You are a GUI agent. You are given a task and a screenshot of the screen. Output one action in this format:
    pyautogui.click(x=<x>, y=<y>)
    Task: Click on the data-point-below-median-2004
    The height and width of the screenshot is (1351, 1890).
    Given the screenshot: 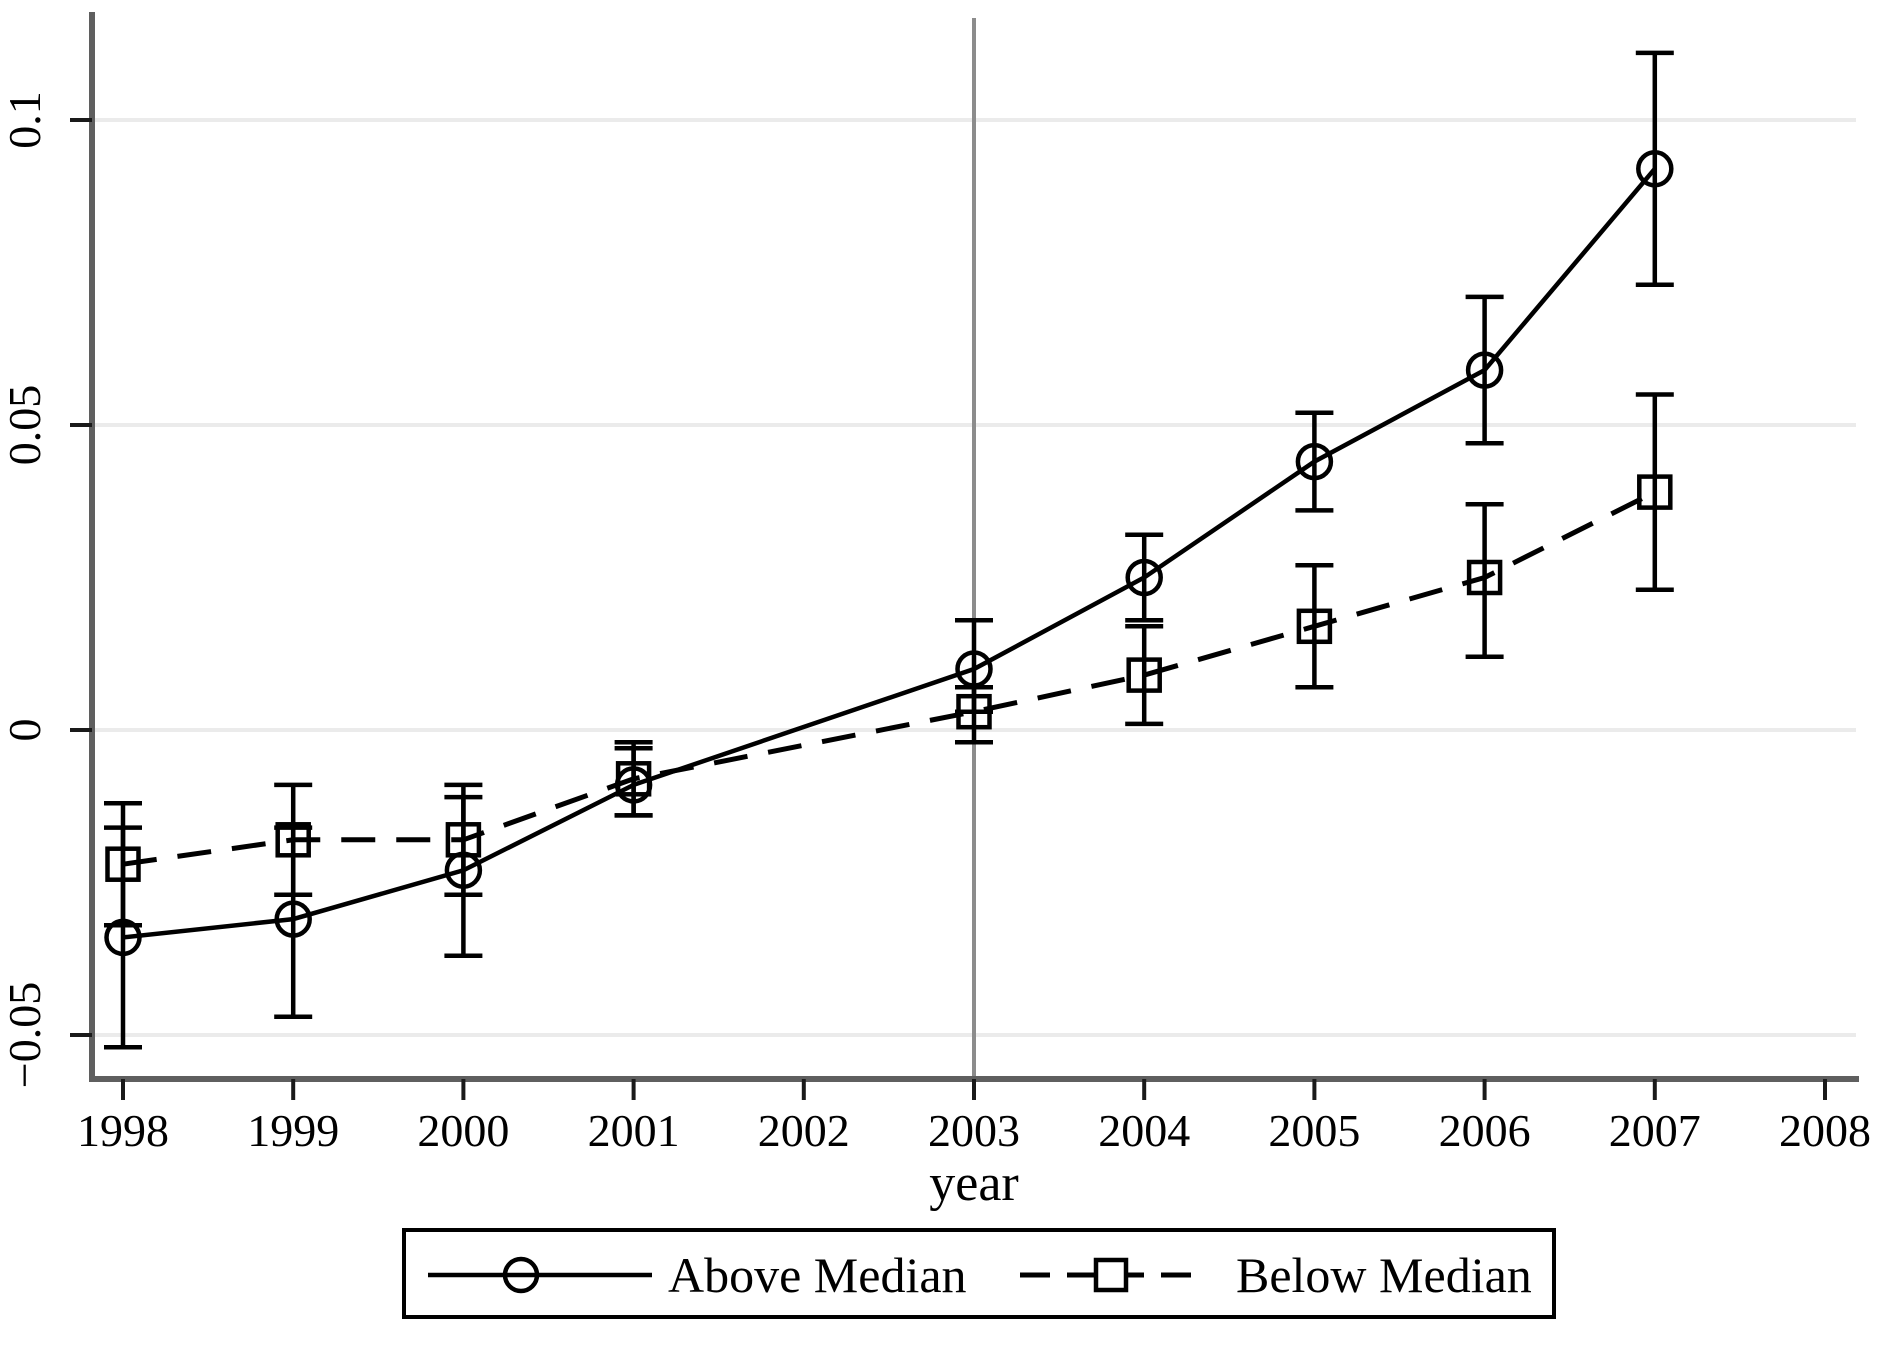 What is the action you would take?
    pyautogui.click(x=1144, y=675)
    